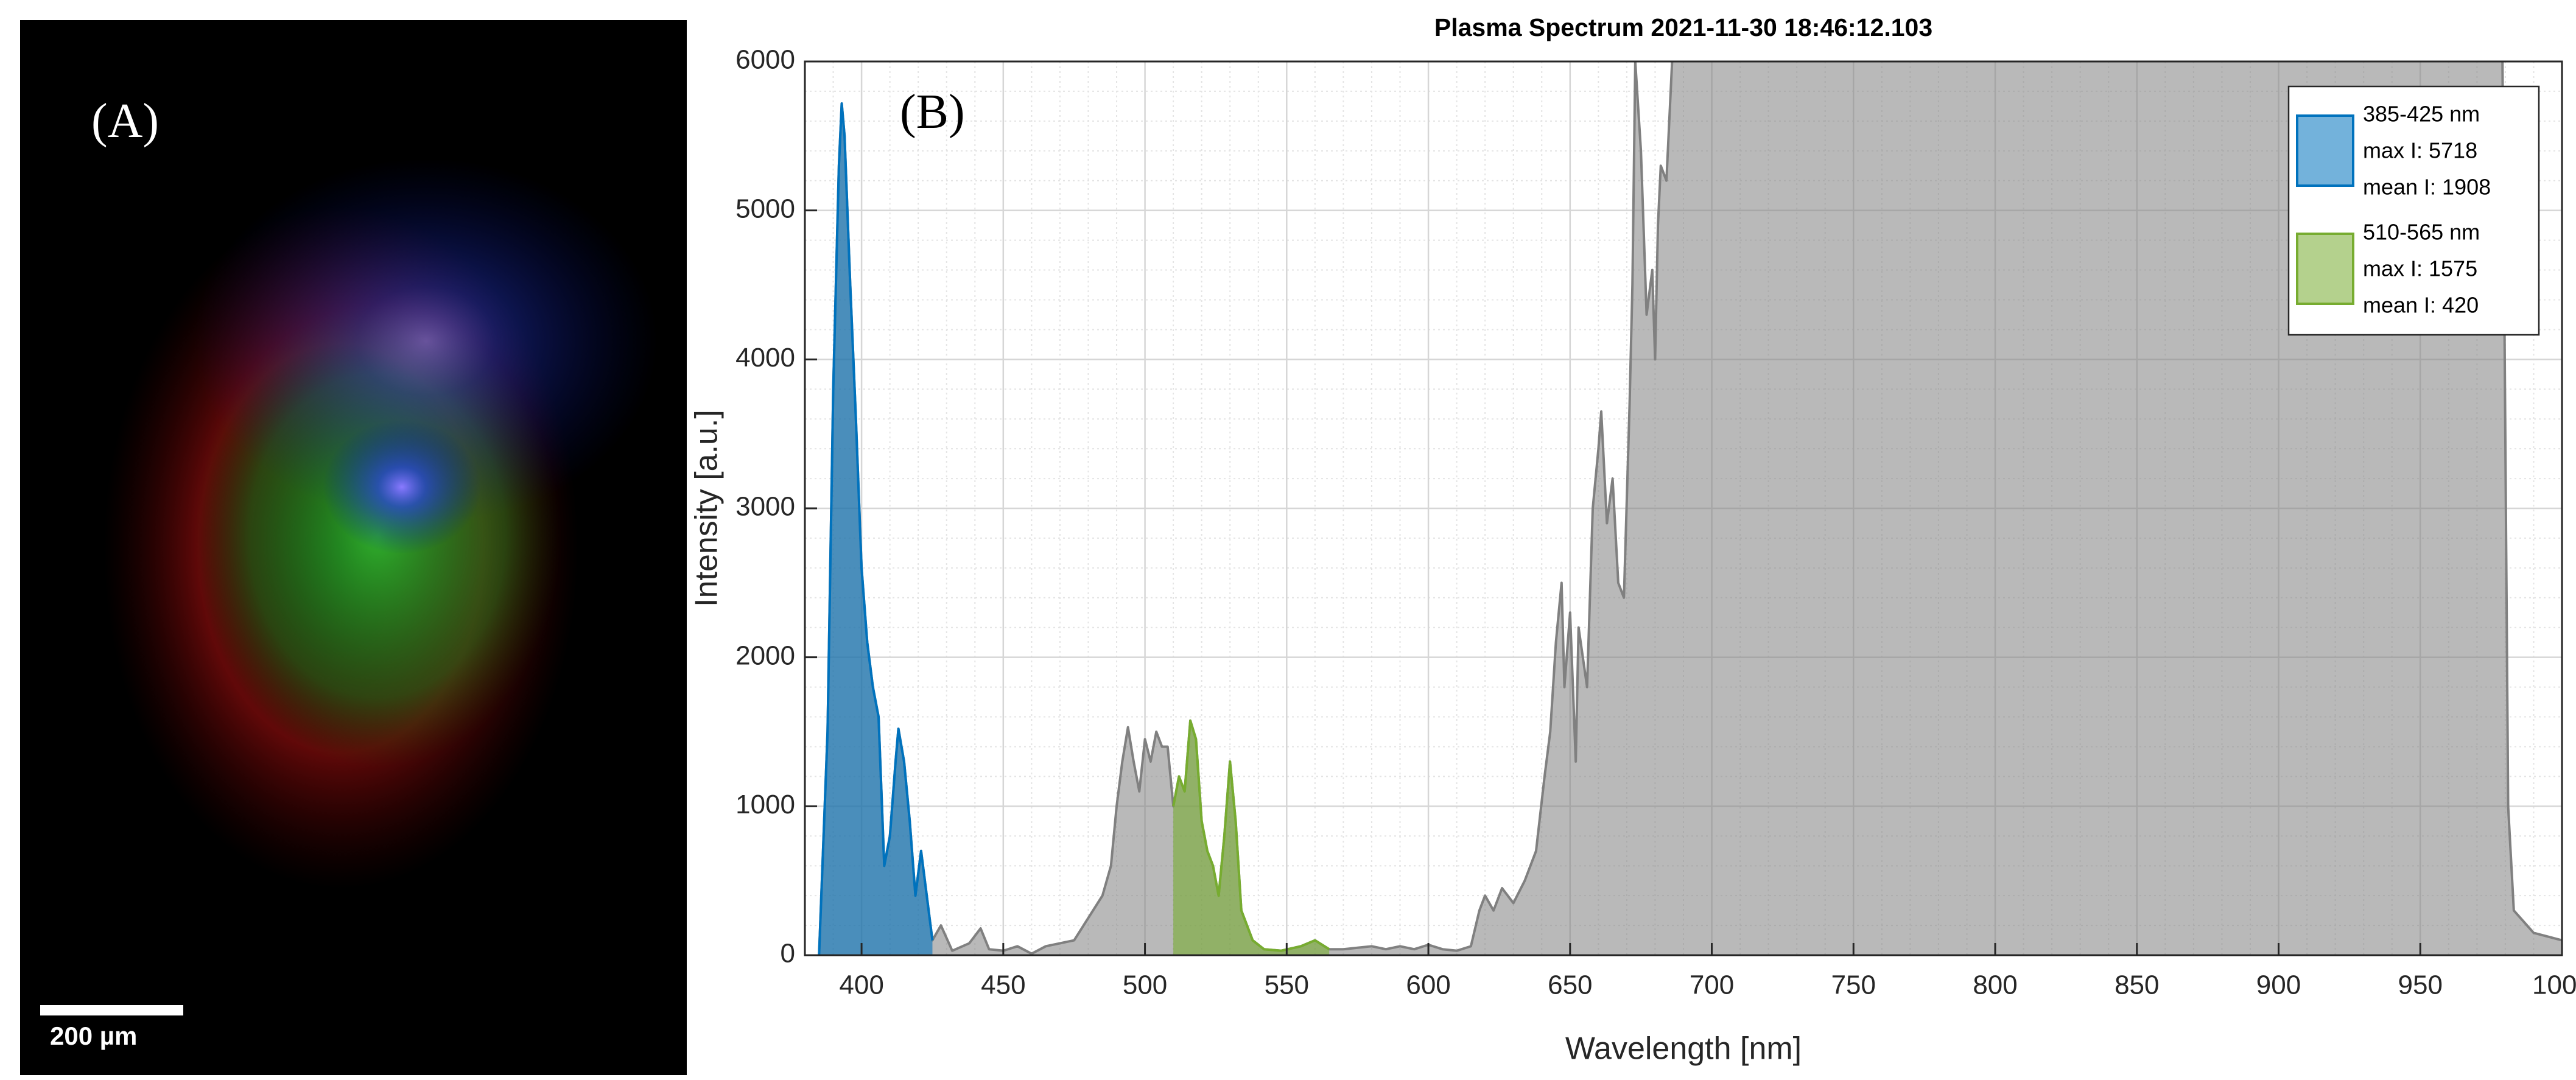 The width and height of the screenshot is (2576, 1080). Describe the element at coordinates (2427, 187) in the screenshot. I see `legend-detail: mean I: 1908` at that location.